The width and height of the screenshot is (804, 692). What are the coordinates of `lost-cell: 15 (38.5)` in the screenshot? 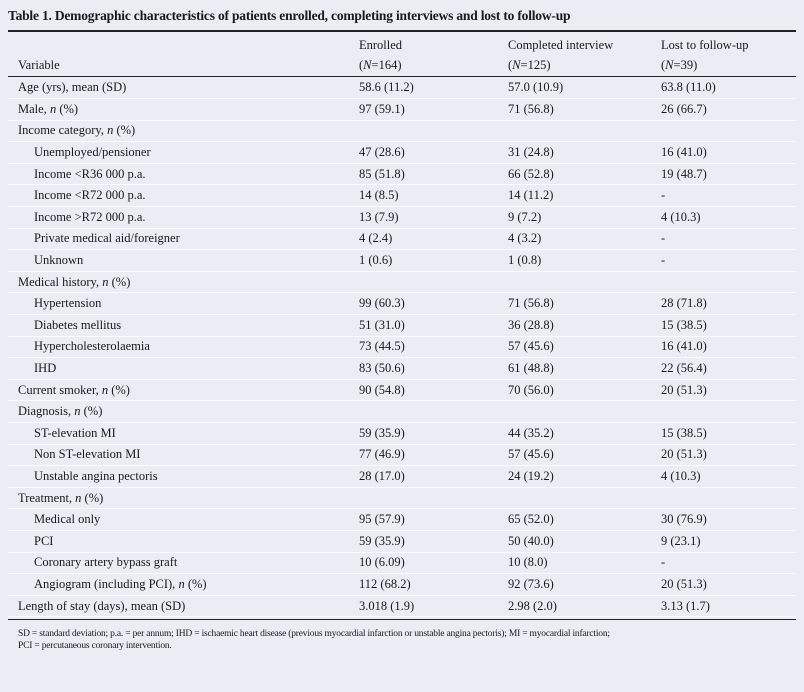 It's located at (728, 325).